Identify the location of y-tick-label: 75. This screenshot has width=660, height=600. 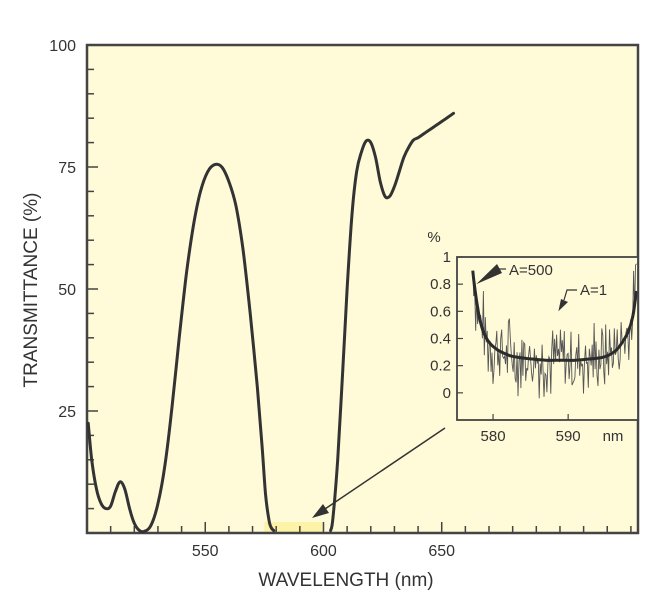
(67, 168).